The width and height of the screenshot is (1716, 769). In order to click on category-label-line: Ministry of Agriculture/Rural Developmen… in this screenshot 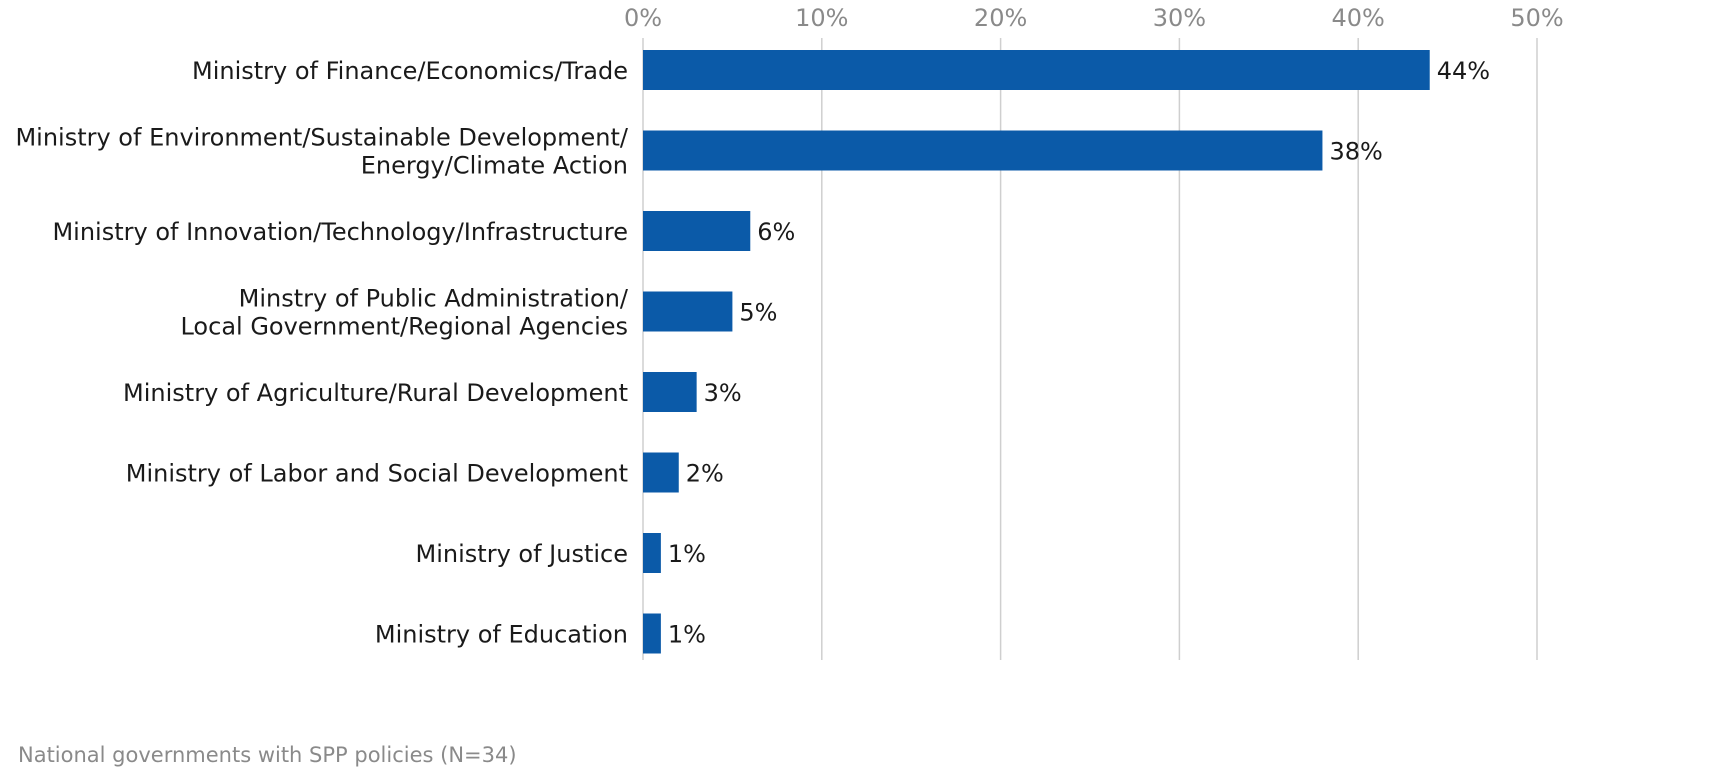, I will do `click(375, 393)`.